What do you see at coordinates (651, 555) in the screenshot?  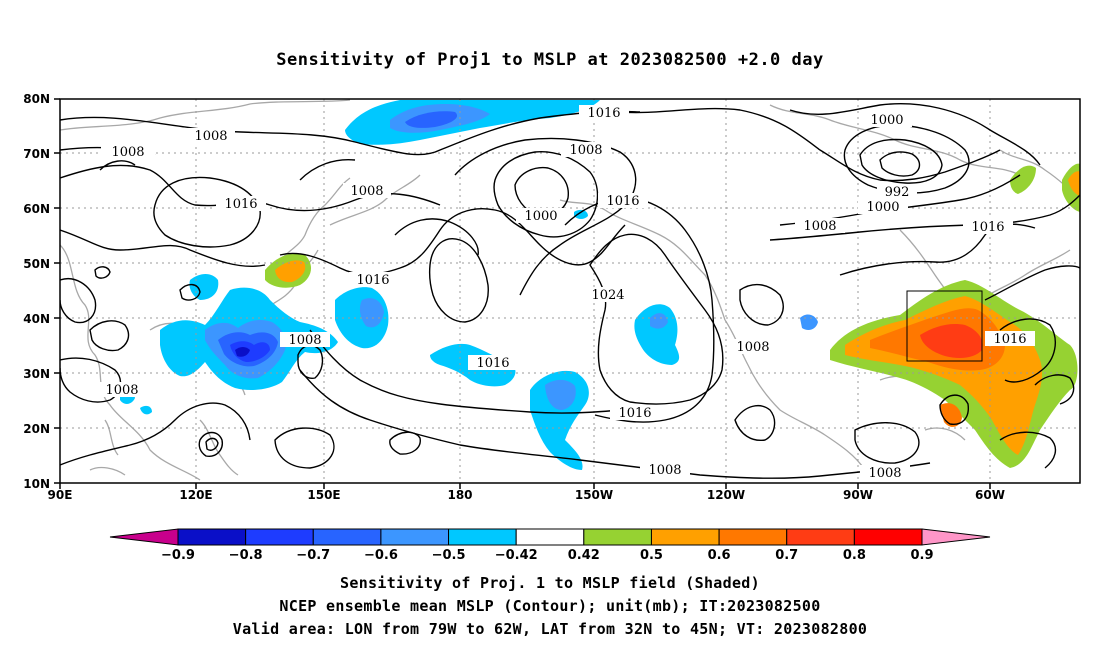 I see `colorbar-label: 0.5` at bounding box center [651, 555].